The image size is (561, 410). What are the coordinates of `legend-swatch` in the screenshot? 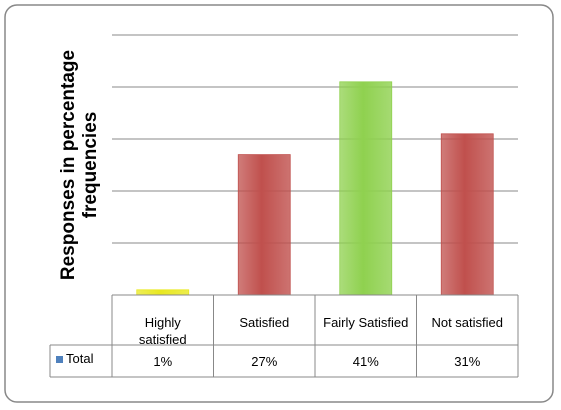 It's located at (59, 359).